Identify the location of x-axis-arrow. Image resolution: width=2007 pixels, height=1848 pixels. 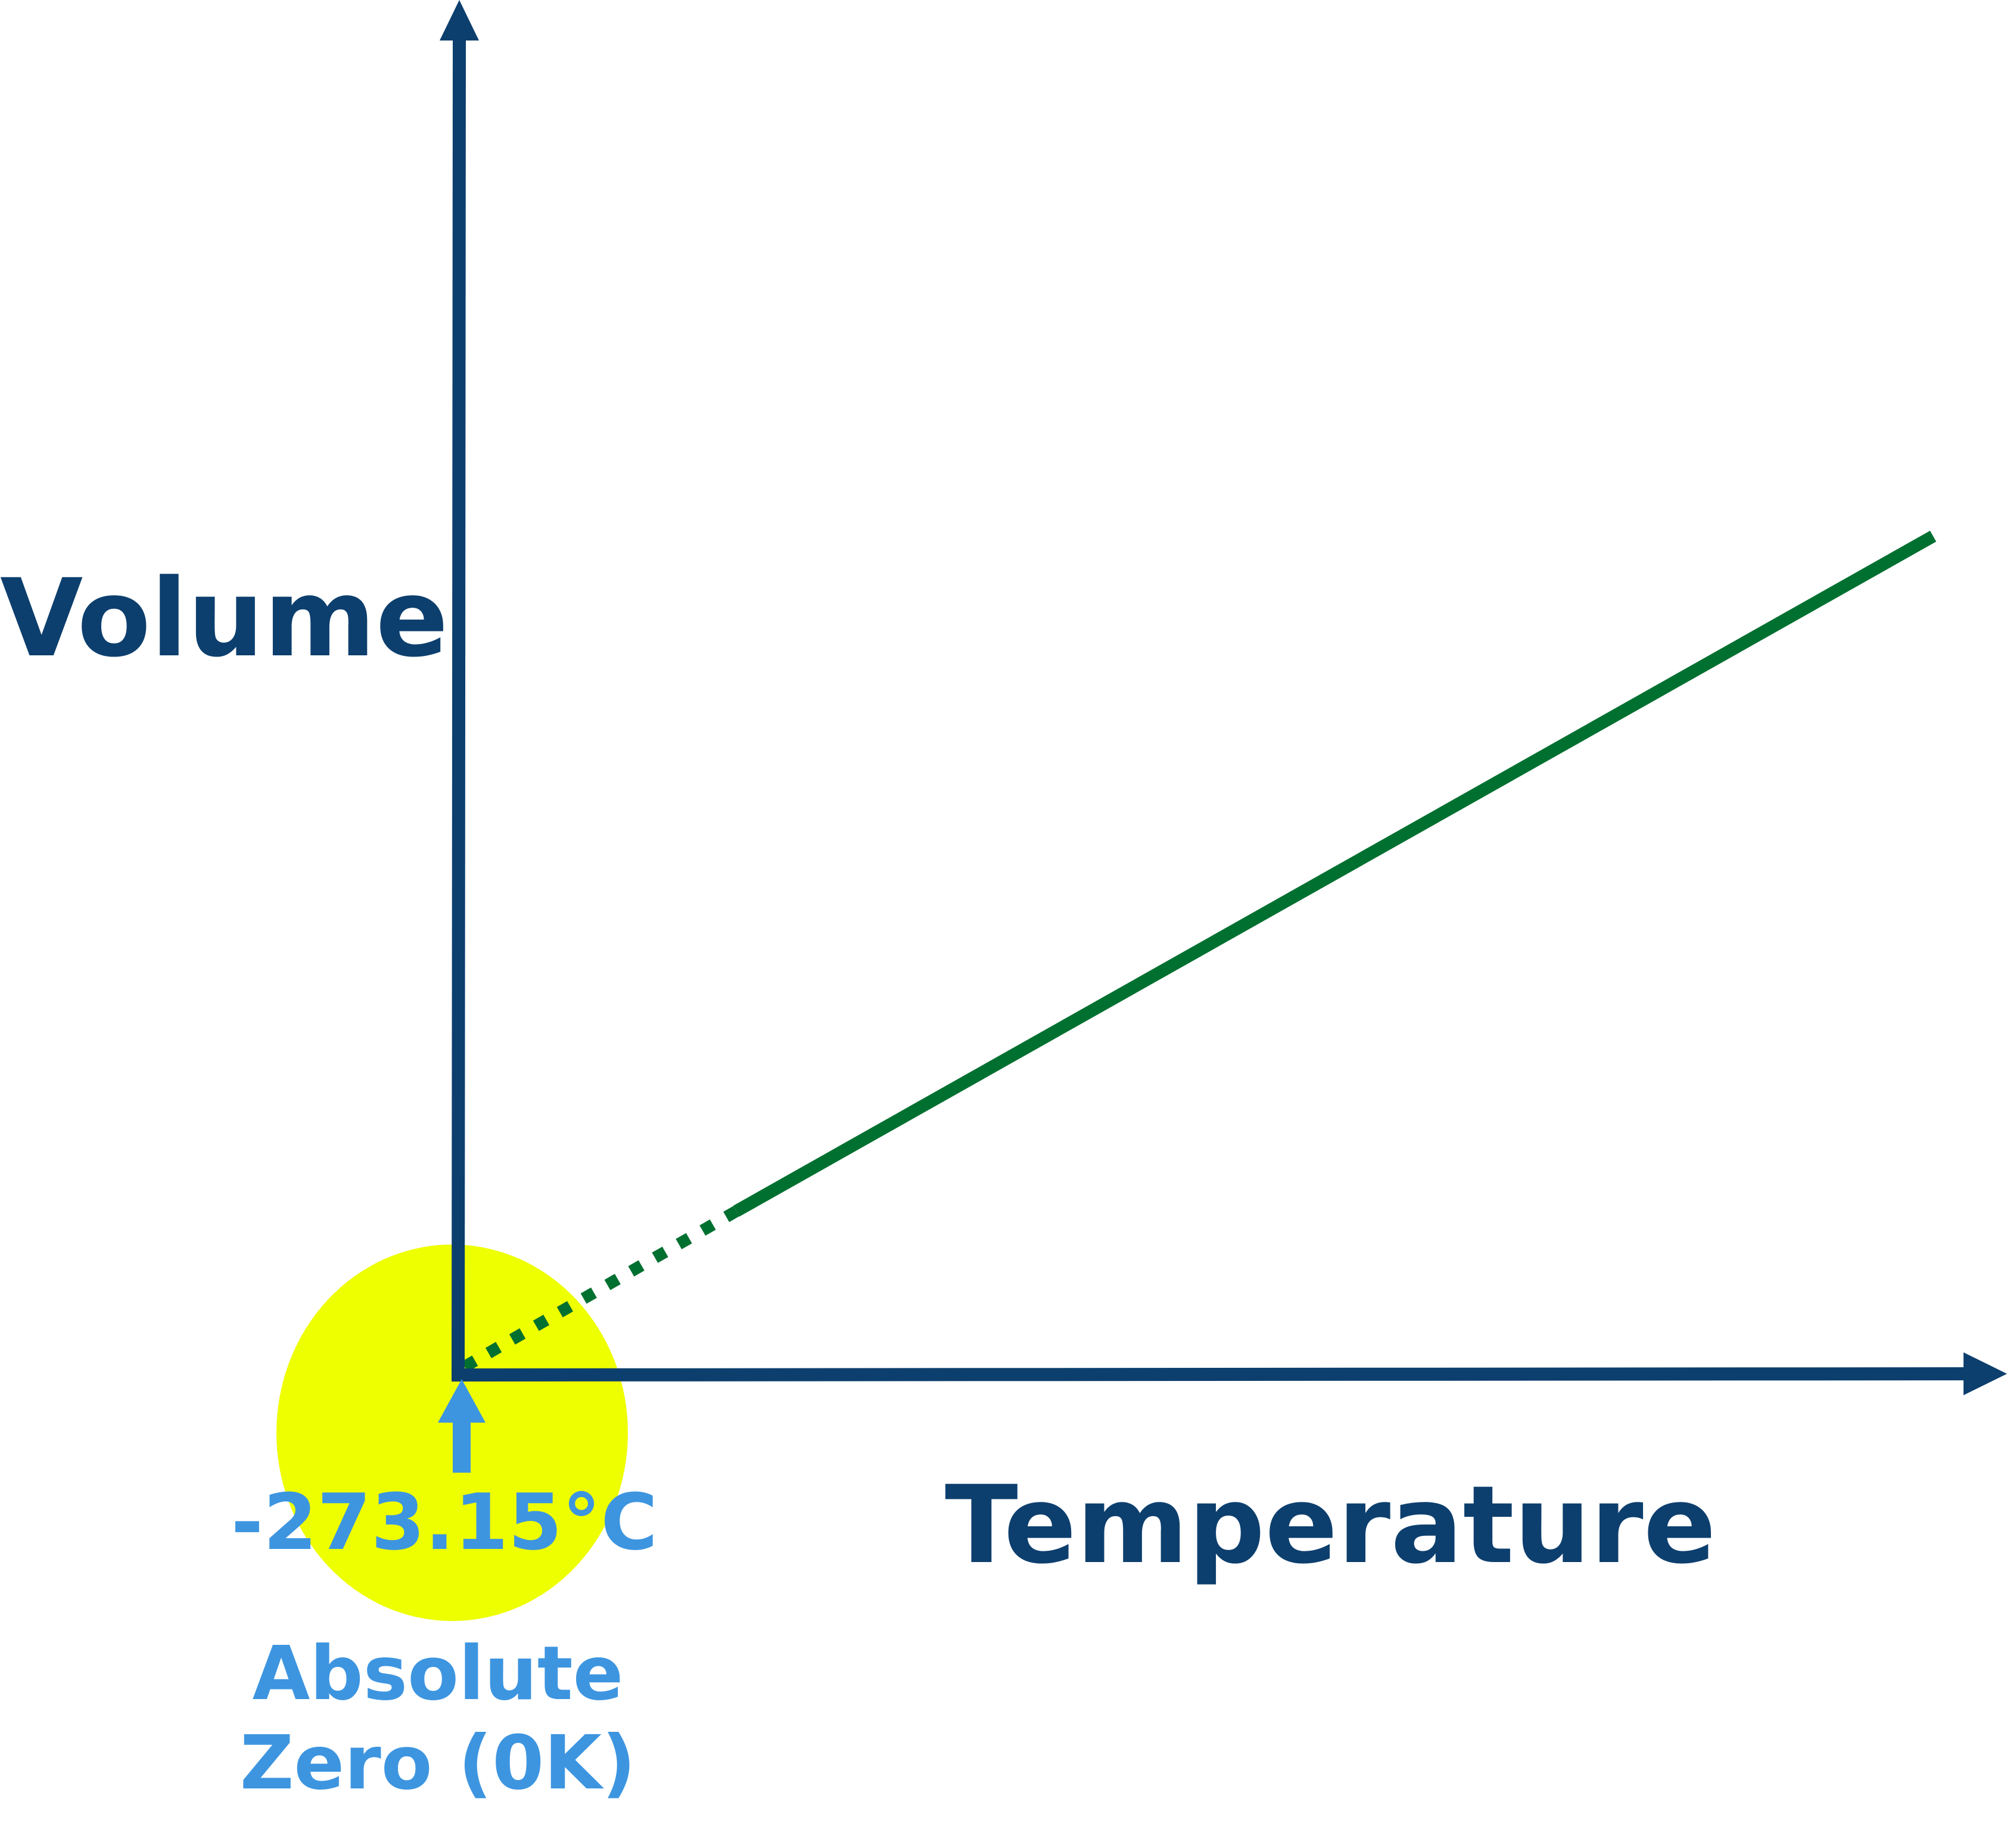
(1985, 1373).